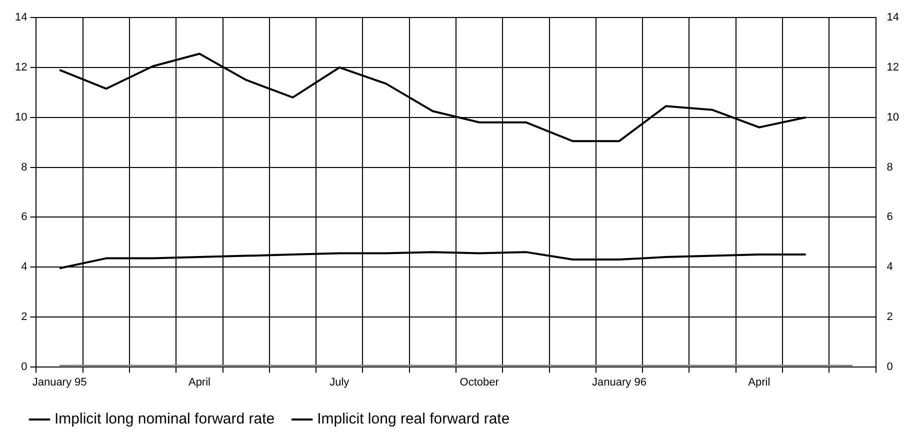  Describe the element at coordinates (21, 68) in the screenshot. I see `y-tick-label: 12` at that location.